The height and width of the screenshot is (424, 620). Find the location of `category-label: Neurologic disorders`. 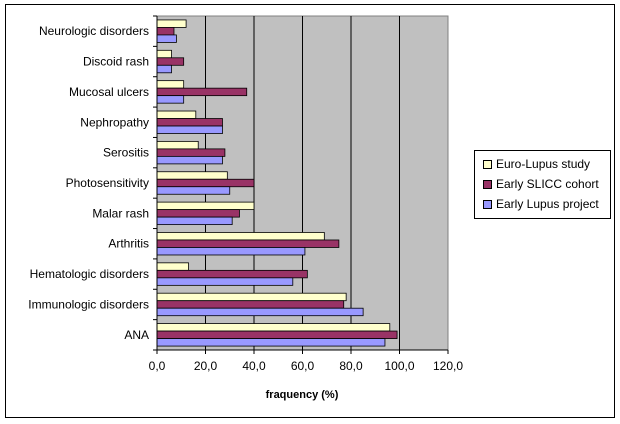

category-label: Neurologic disorders is located at coordinates (94, 31).